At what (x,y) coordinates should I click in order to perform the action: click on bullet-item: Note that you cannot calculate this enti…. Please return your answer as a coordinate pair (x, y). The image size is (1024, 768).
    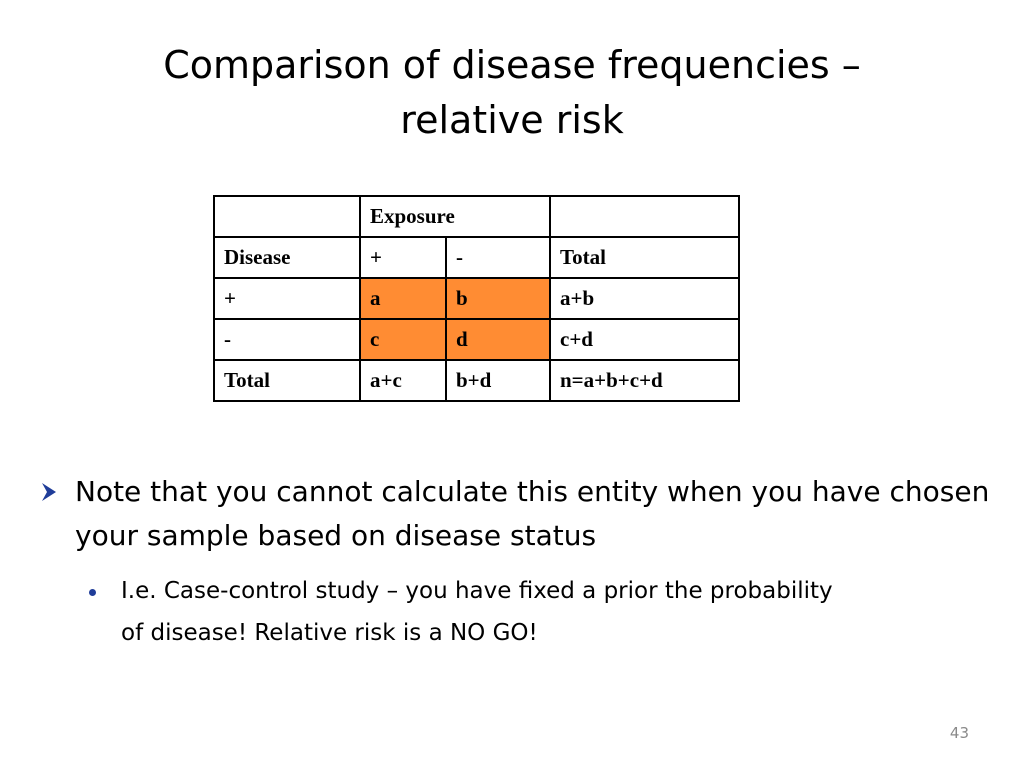
    Looking at the image, I should click on (515, 514).